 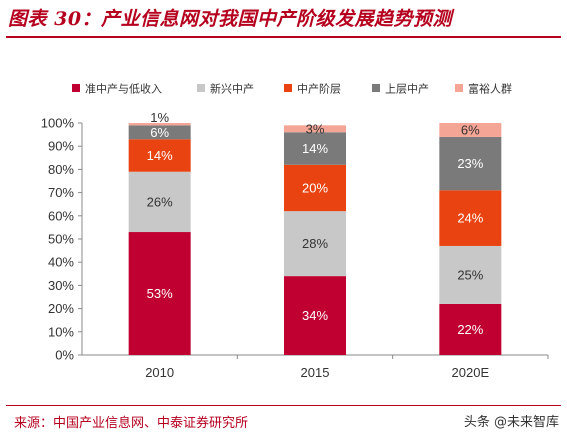 I want to click on legend-label-0: 准中产与低收入, so click(x=123, y=89).